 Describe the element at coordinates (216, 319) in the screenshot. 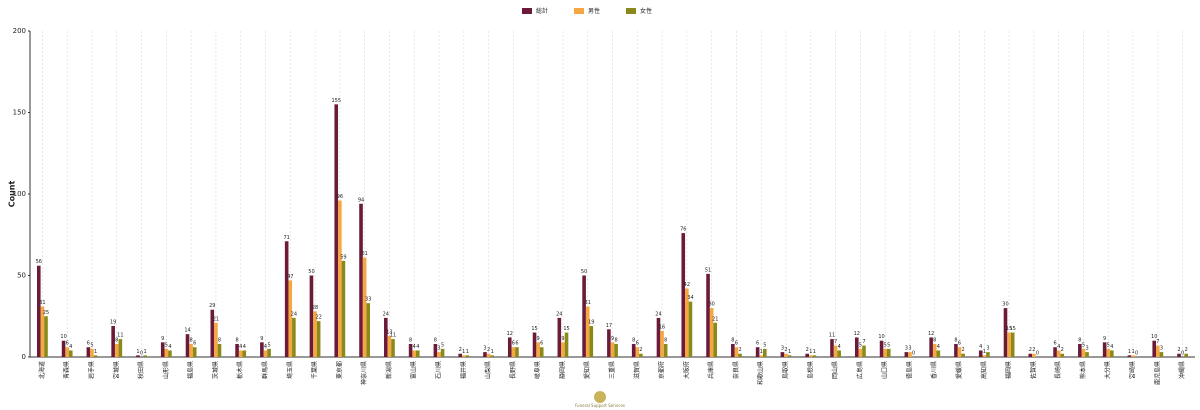

I see `value-label: 21` at that location.